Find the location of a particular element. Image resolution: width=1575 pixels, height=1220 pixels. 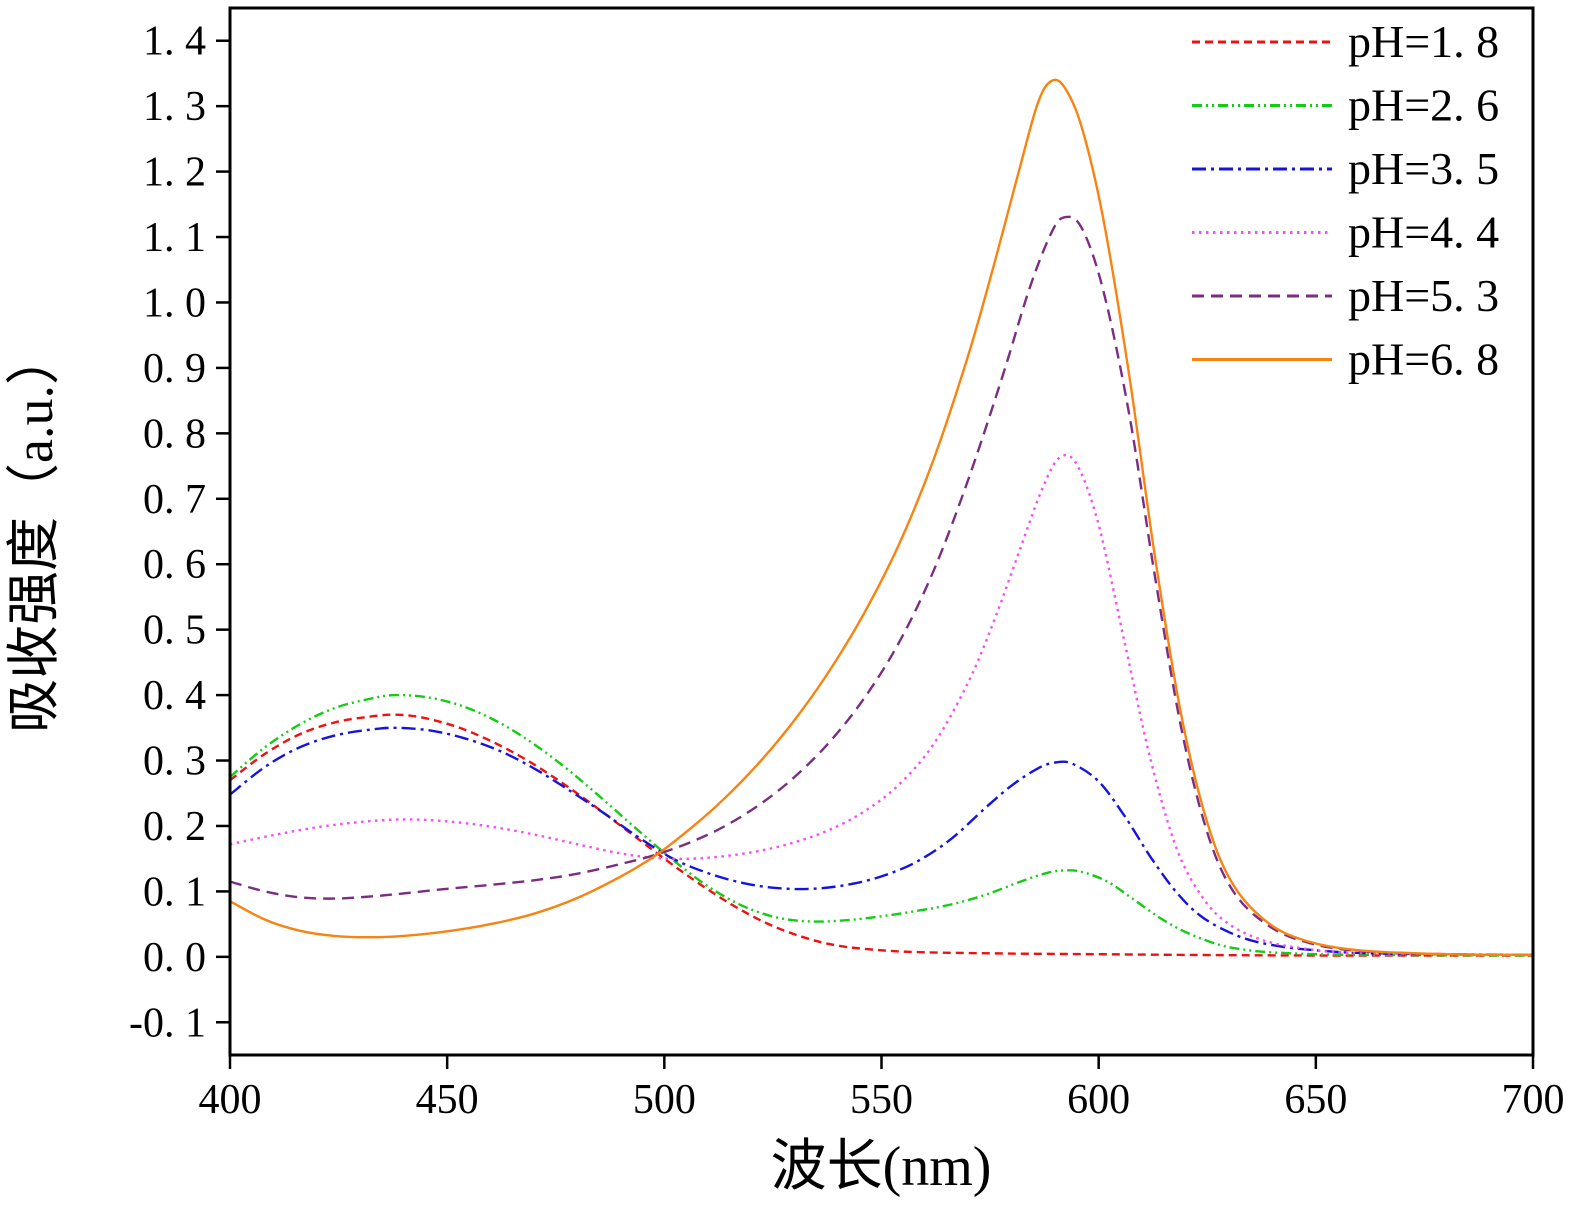

y-tick-label: 0. 2 is located at coordinates (174, 827).